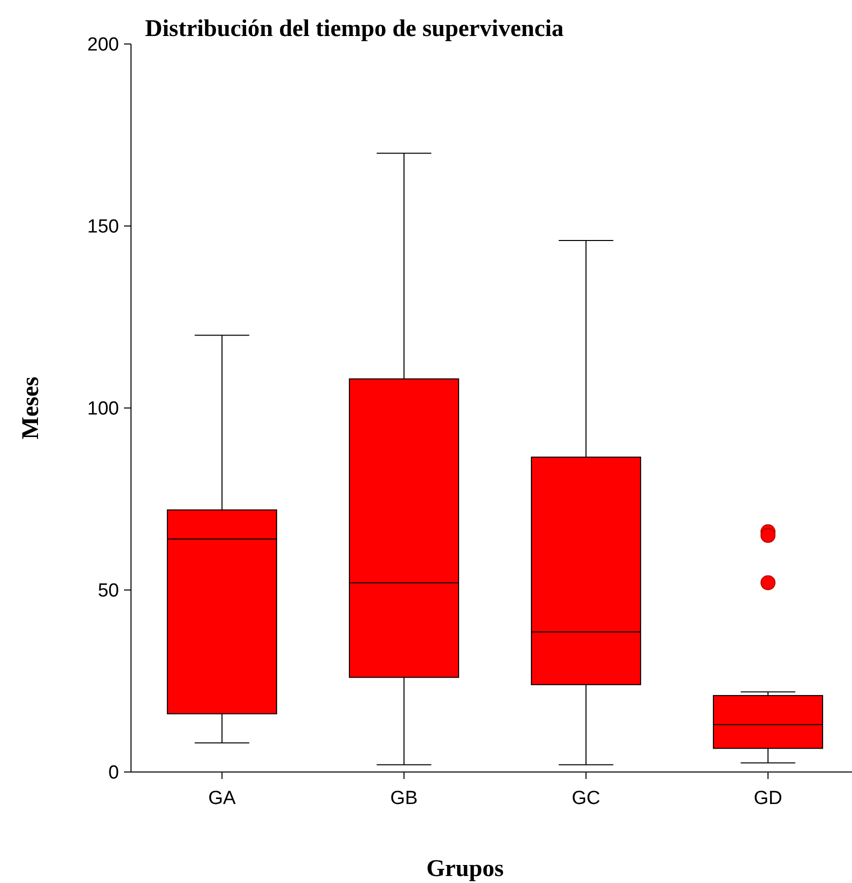  I want to click on y-tick-label: 200, so click(103, 45).